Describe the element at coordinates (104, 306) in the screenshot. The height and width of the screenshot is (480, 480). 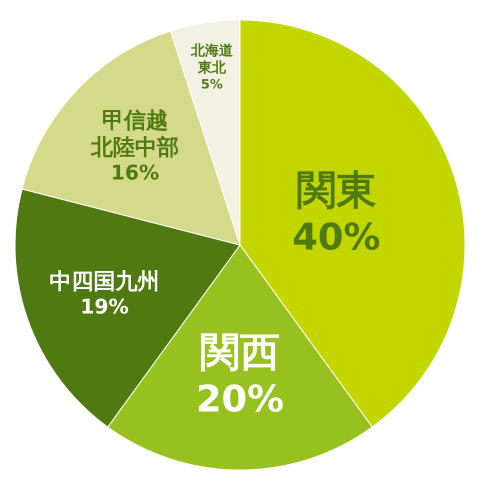
I see `data-label: 19%` at that location.